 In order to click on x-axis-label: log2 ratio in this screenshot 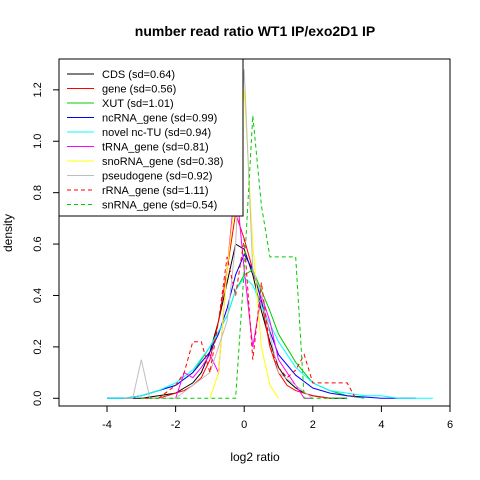, I will do `click(255, 457)`.